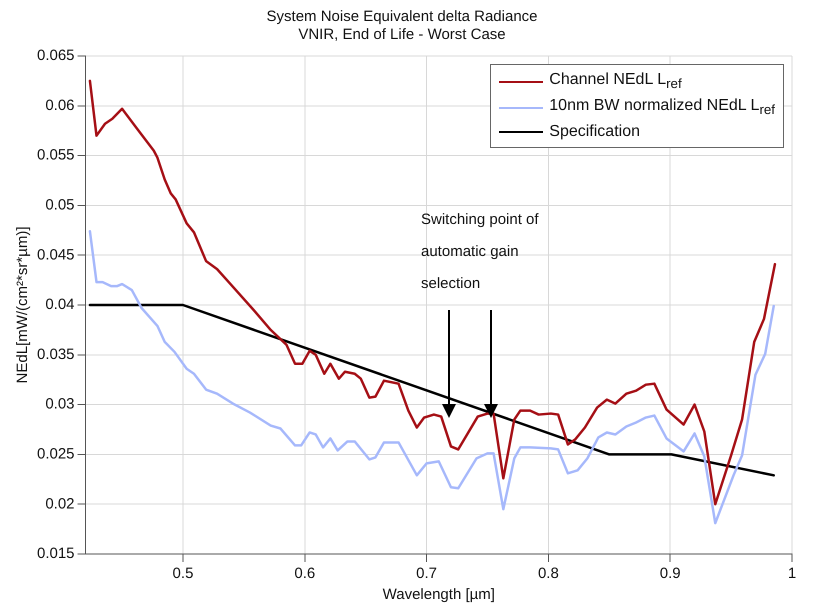 This screenshot has width=814, height=612. What do you see at coordinates (55, 55) in the screenshot?
I see `y-tick-label: 0.065` at bounding box center [55, 55].